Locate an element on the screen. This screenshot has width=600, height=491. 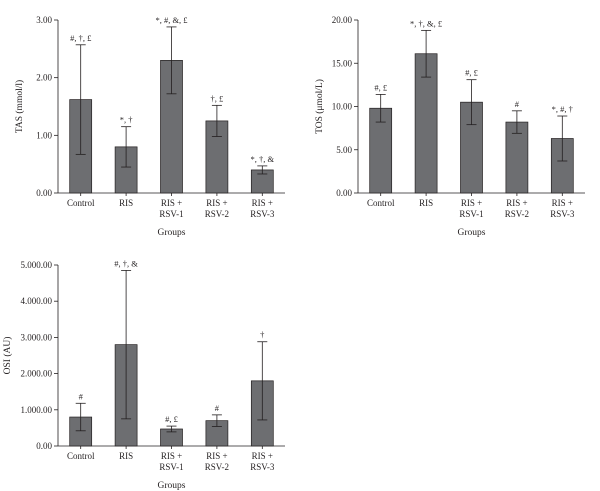
y-tick-label: 10.00 is located at coordinates (342, 107).